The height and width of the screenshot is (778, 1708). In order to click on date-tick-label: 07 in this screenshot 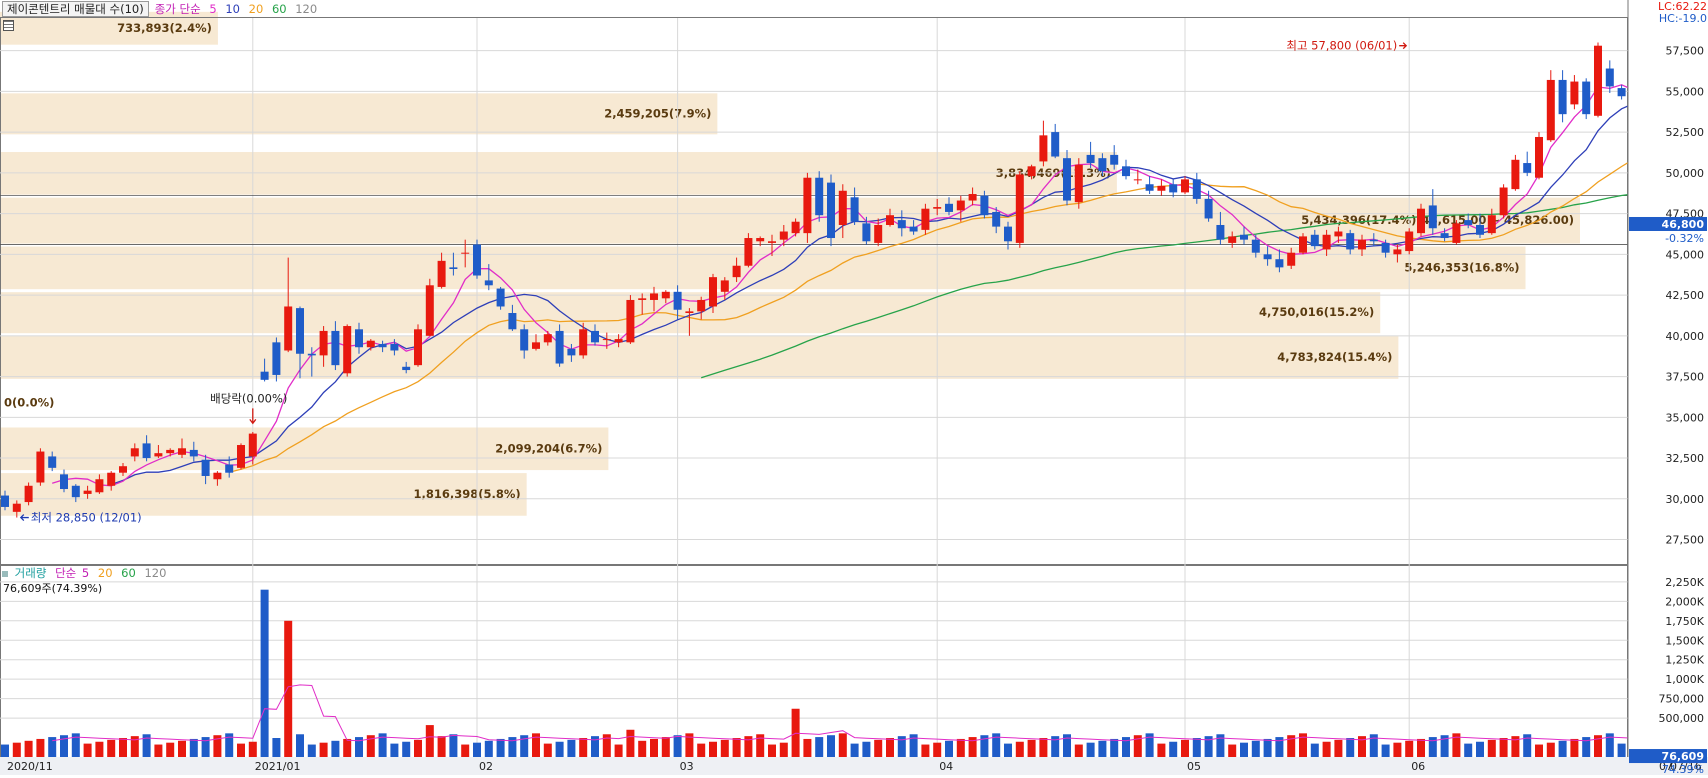, I will do `click(1666, 766)`.